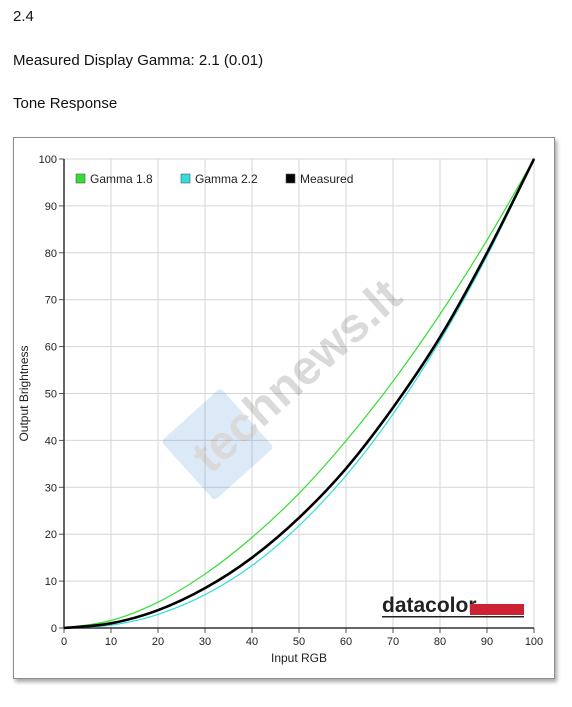  I want to click on x-tick-label: 10, so click(111, 642).